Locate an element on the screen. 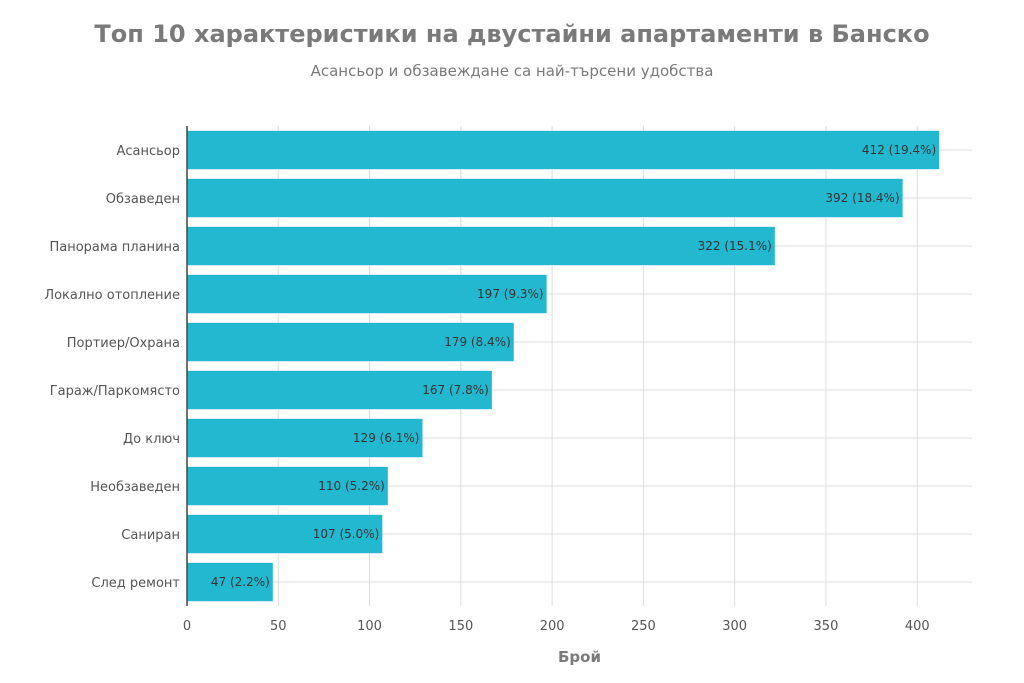 Image resolution: width=1024 pixels, height=683 pixels. y-tick-label: Обзаведен is located at coordinates (143, 199).